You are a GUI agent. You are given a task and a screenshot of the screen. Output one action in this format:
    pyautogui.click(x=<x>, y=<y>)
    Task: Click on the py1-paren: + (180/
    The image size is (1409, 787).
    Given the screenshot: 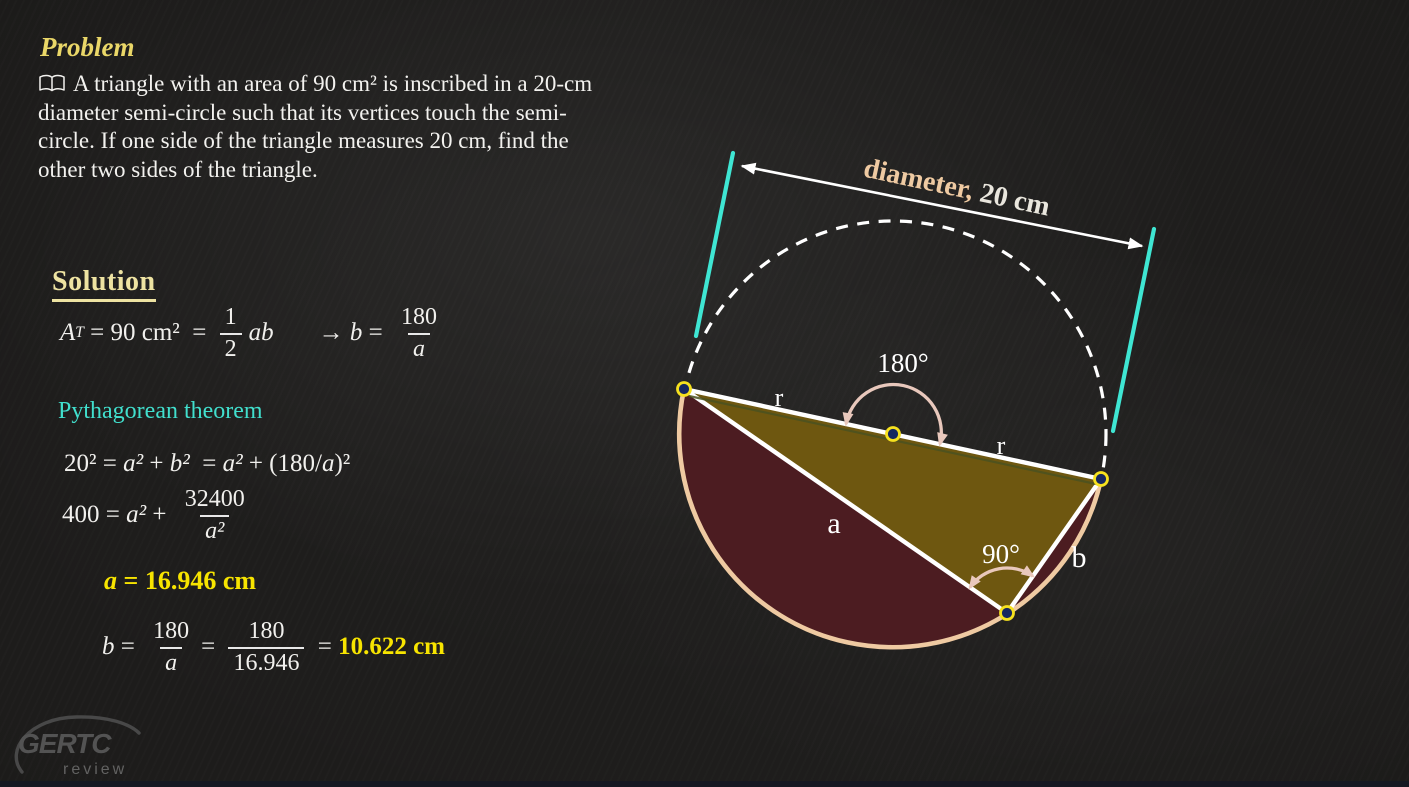 What is the action you would take?
    pyautogui.click(x=282, y=463)
    